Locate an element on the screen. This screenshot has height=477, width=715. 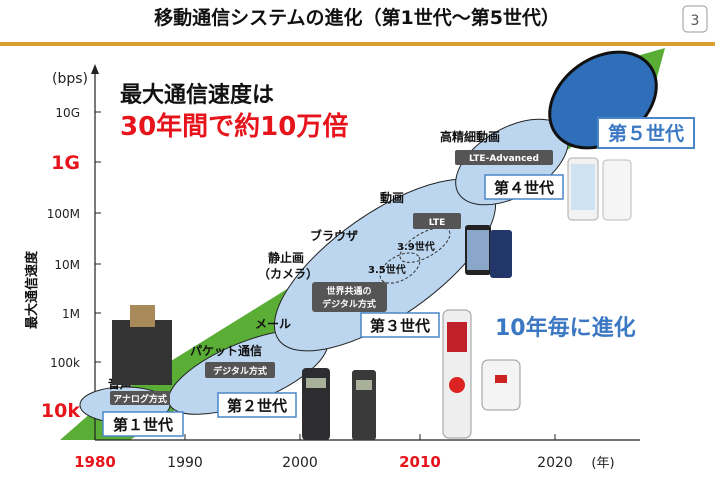
service-camera: （カメラ） is located at coordinates (288, 273).